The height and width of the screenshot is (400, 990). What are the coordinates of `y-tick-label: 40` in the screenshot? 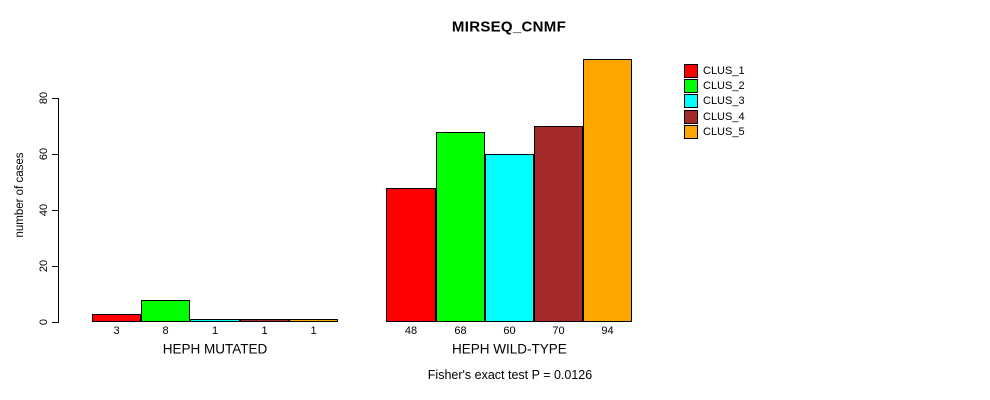 It's located at (44, 210).